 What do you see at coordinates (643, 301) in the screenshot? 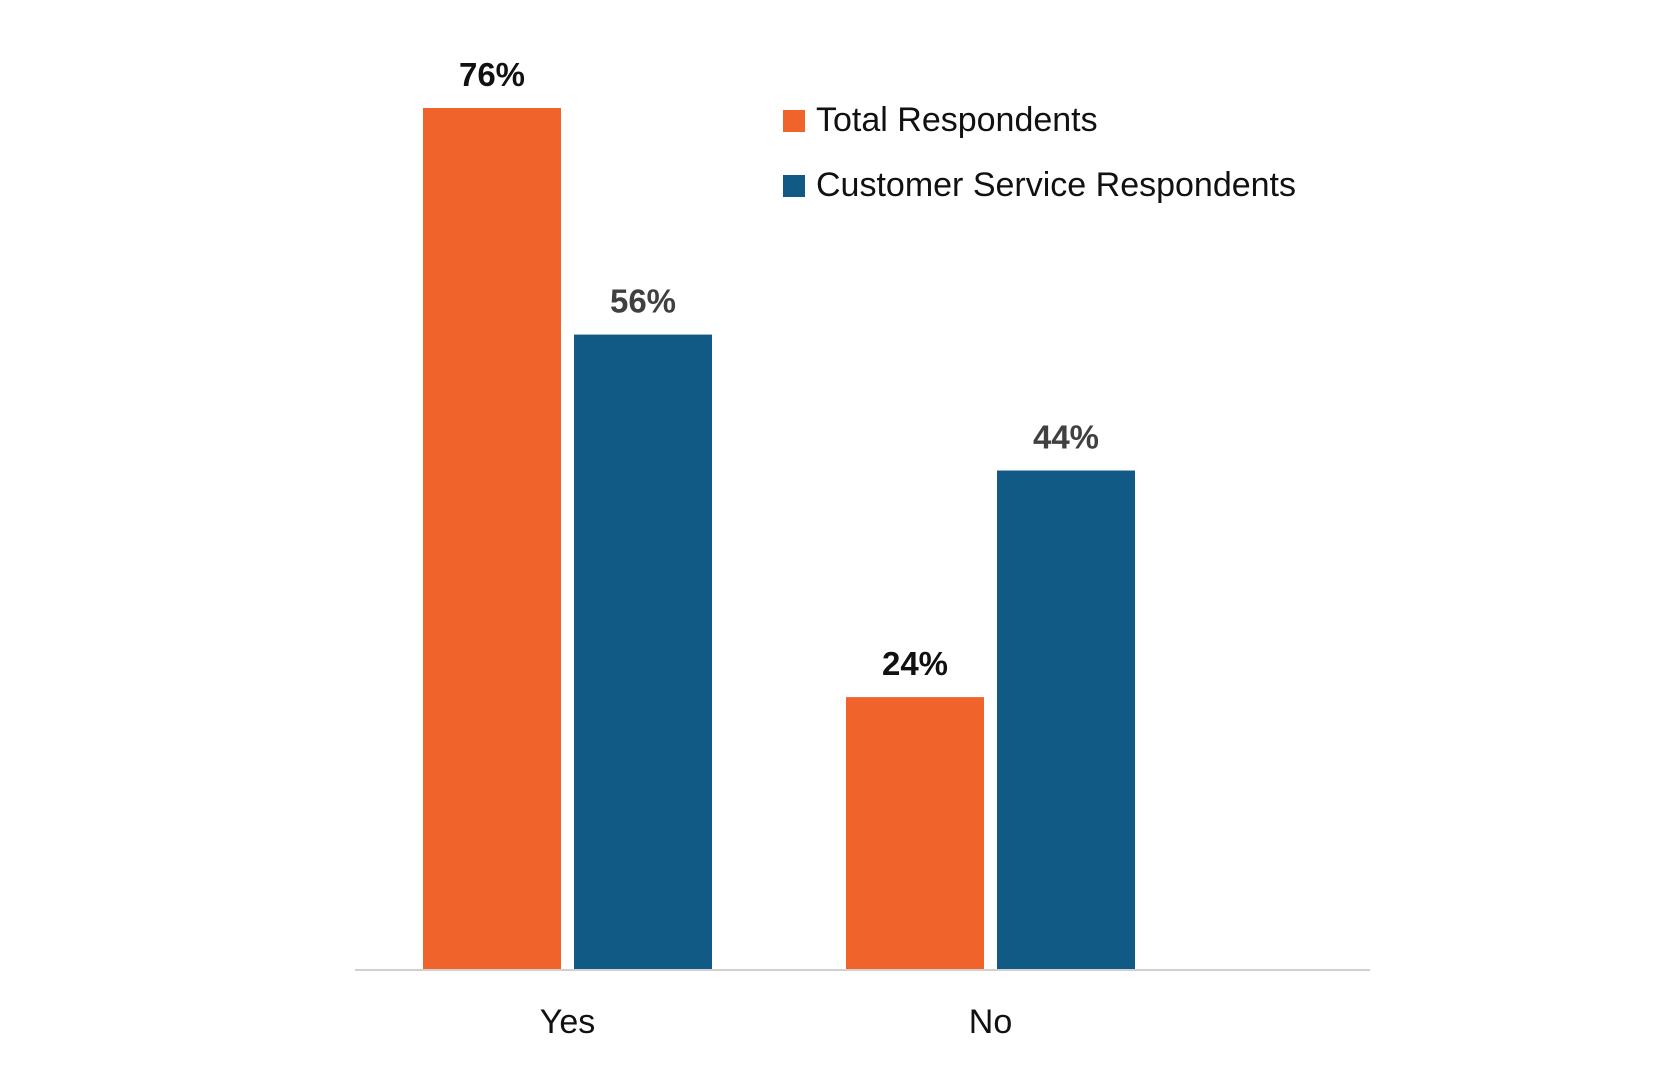
I see `data-label-yes-series-2: 56%` at bounding box center [643, 301].